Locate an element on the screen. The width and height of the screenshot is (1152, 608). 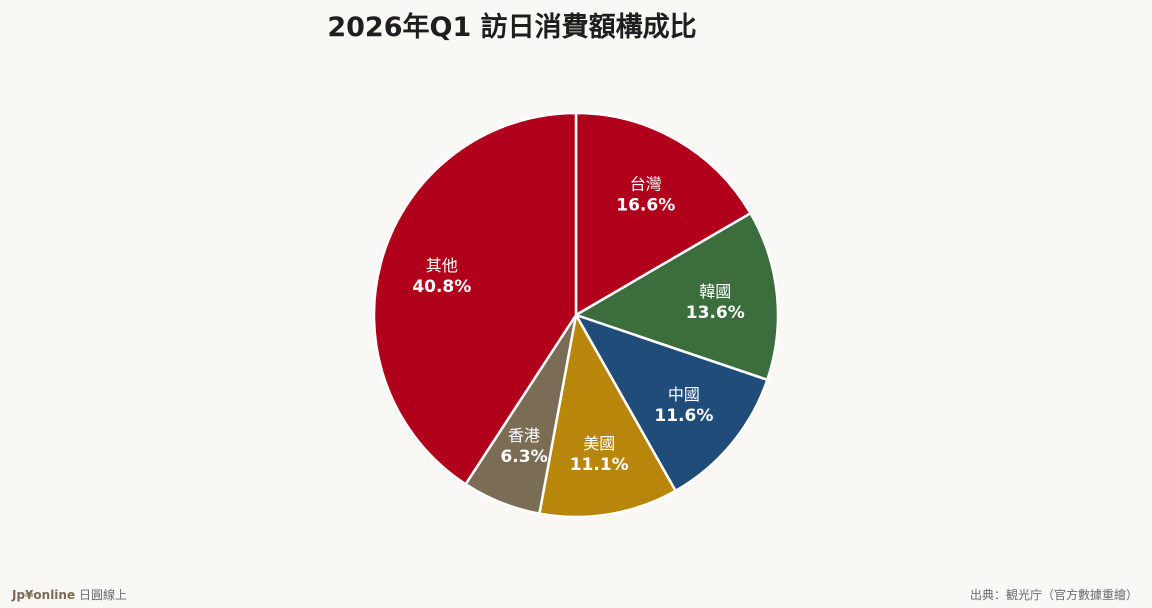
slice-label-4: 香港 is located at coordinates (524, 435).